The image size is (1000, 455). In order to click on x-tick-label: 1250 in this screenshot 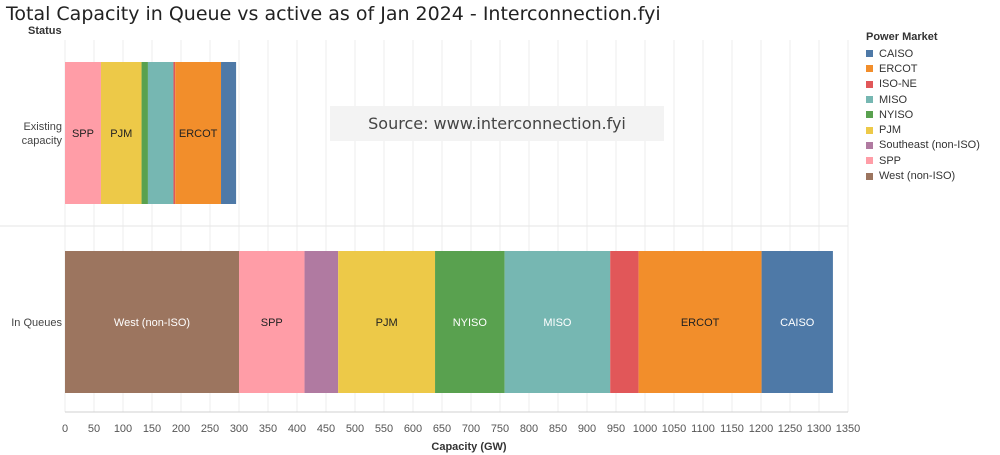, I will do `click(790, 429)`.